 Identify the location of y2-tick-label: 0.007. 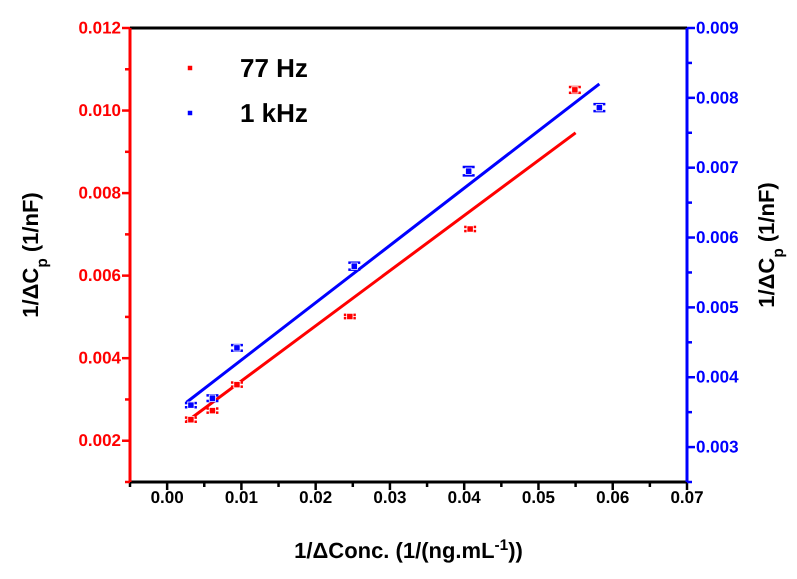
(717, 168).